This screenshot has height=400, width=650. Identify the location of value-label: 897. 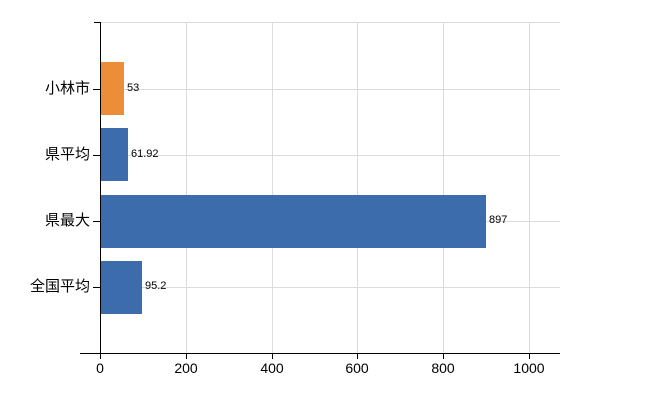
(498, 220).